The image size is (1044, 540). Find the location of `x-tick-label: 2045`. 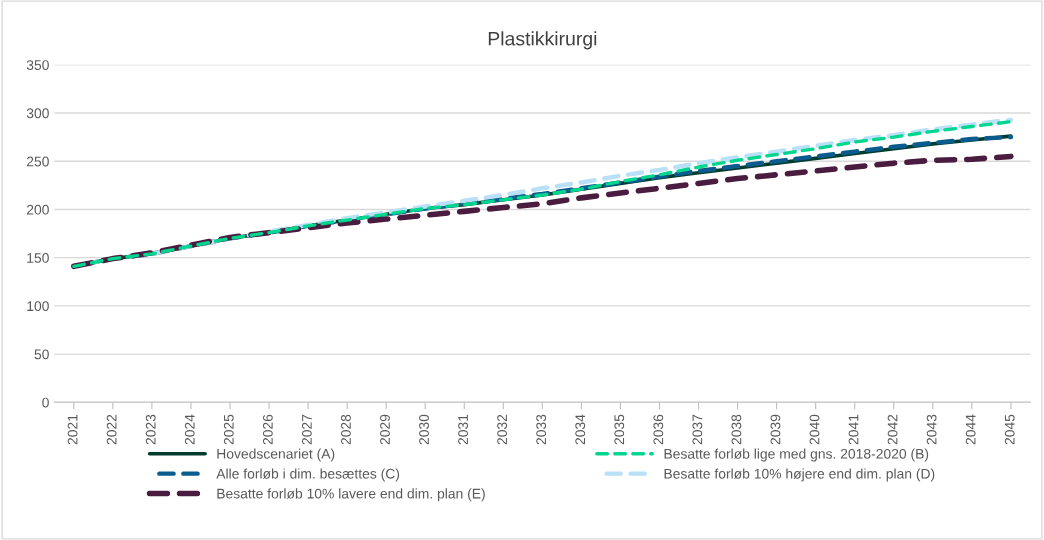

x-tick-label: 2045 is located at coordinates (1009, 429).